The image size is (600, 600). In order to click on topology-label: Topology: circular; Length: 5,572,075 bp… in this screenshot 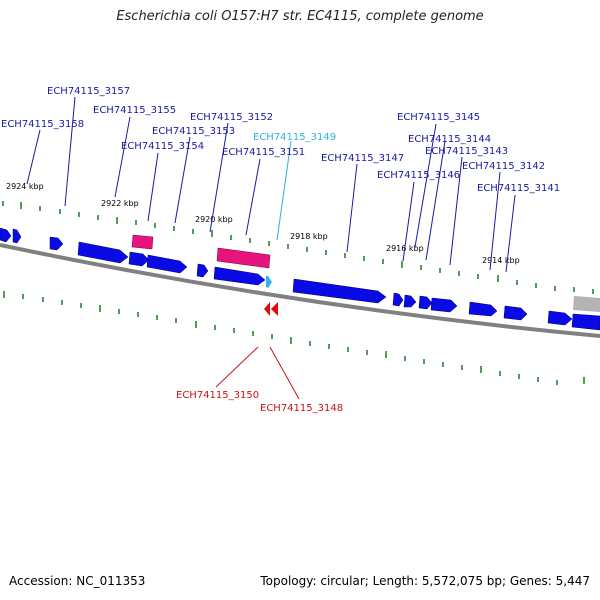, I will do `click(425, 581)`.